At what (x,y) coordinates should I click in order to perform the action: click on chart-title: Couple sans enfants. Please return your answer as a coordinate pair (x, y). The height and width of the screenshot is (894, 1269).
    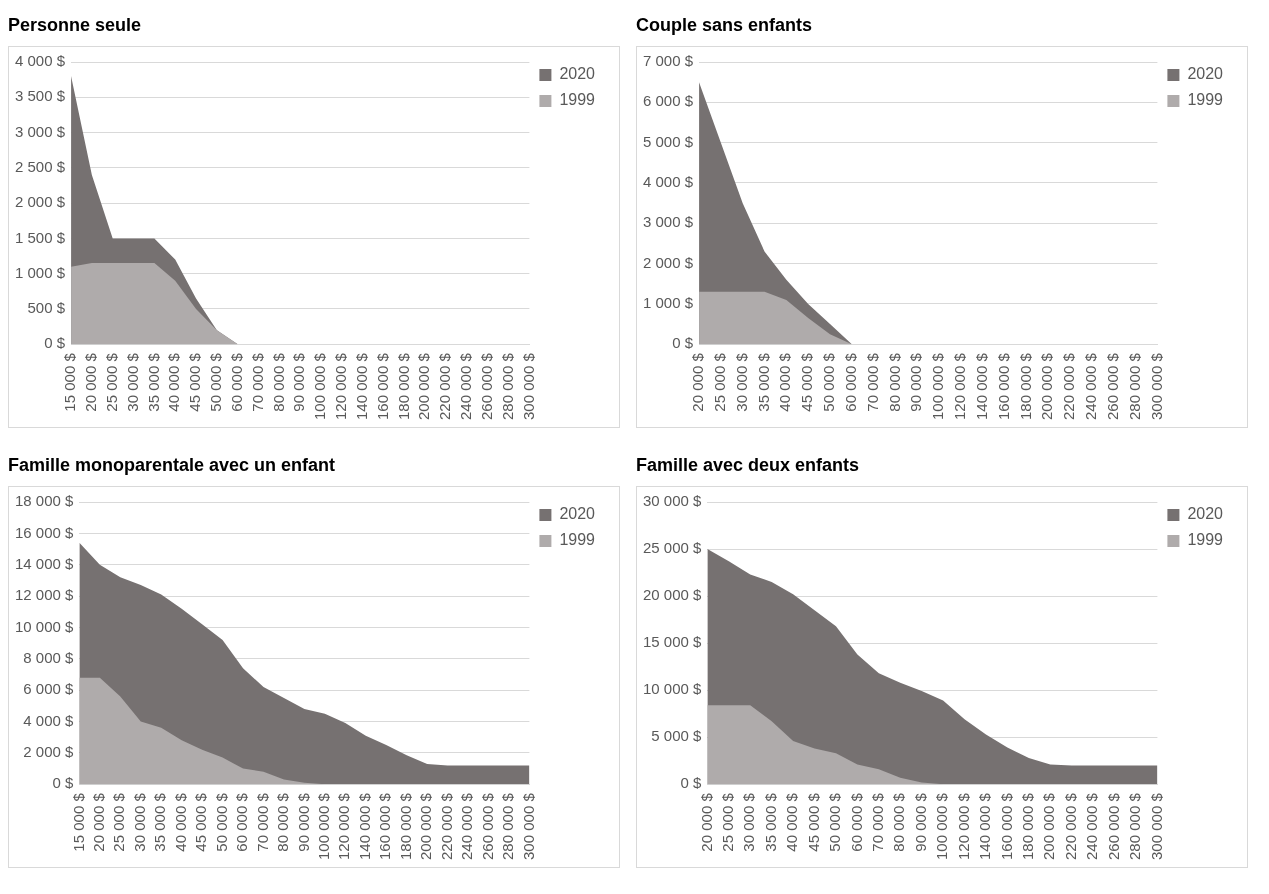
    Looking at the image, I should click on (725, 25).